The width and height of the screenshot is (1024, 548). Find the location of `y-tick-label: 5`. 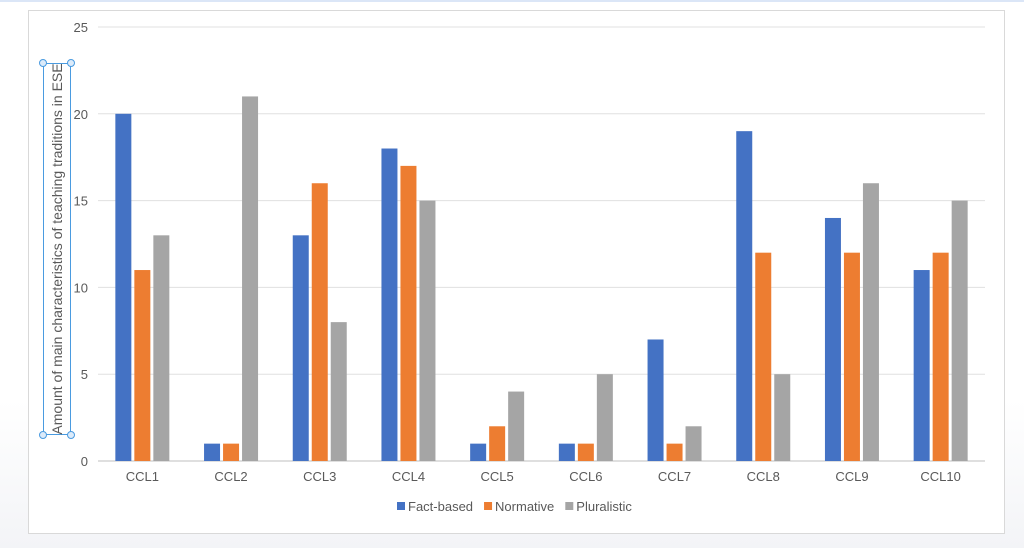

y-tick-label: 5 is located at coordinates (84, 374).